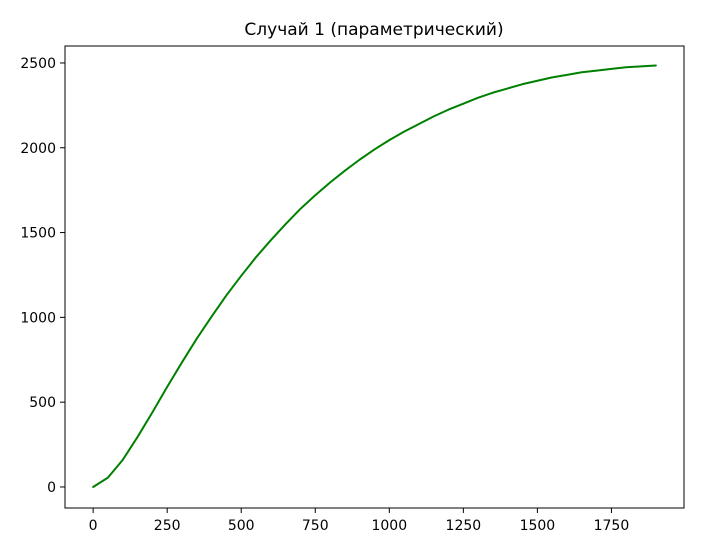 Image resolution: width=706 pixels, height=550 pixels. Describe the element at coordinates (93, 526) in the screenshot. I see `x-tick-label: 0` at that location.